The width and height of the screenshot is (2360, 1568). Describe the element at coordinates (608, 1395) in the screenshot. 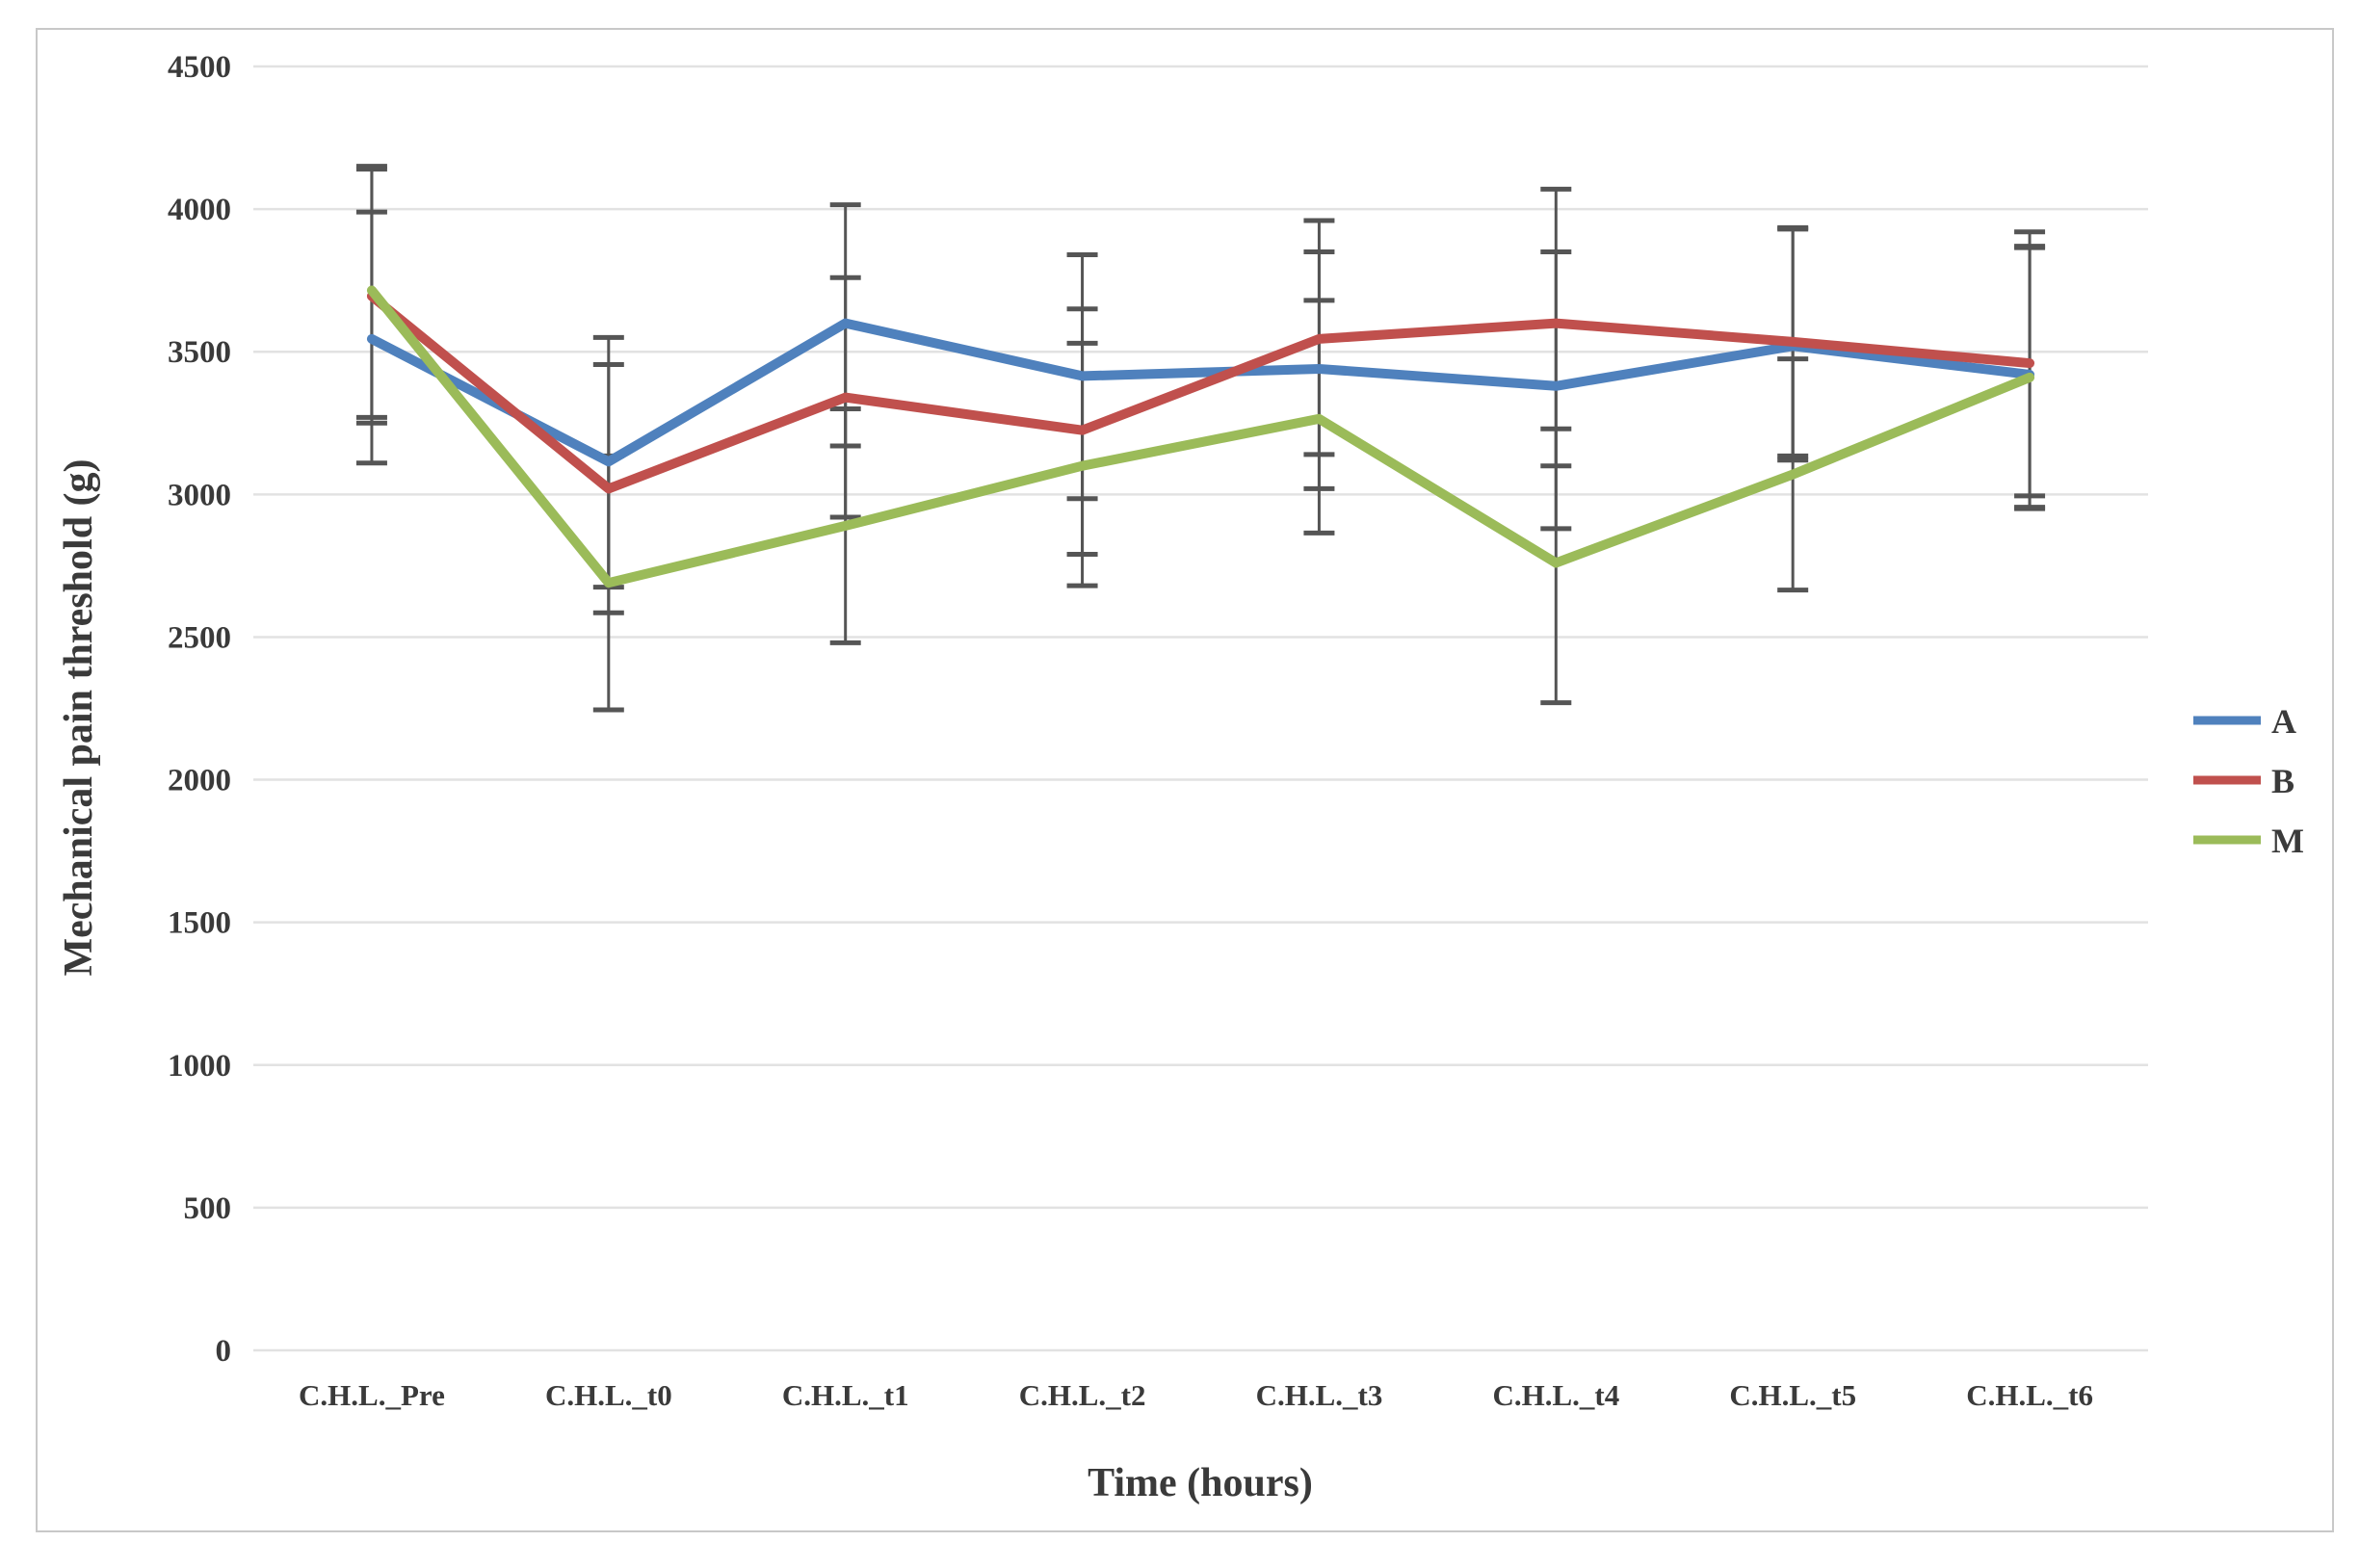

I see `x-tick-label: C.H.L._t0` at that location.